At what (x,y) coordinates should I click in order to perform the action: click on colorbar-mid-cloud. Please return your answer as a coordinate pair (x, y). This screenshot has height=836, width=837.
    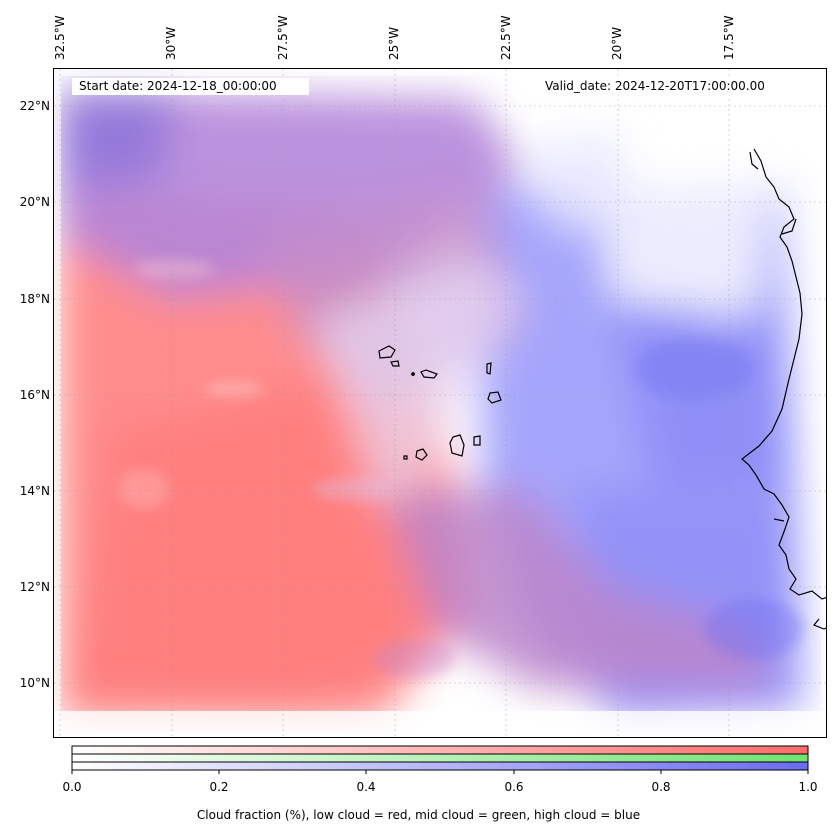
    Looking at the image, I should click on (440, 758).